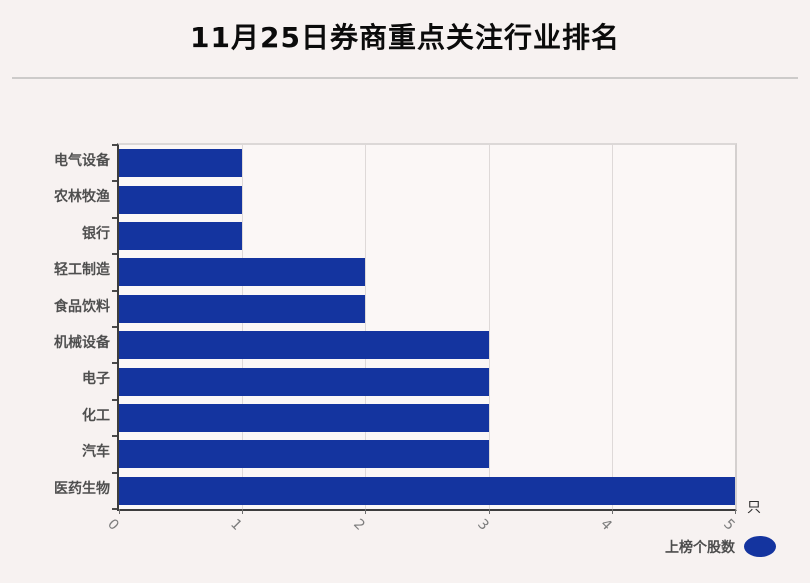 Image resolution: width=810 pixels, height=583 pixels. Describe the element at coordinates (700, 547) in the screenshot. I see `legend-label: 上榜个股数` at that location.